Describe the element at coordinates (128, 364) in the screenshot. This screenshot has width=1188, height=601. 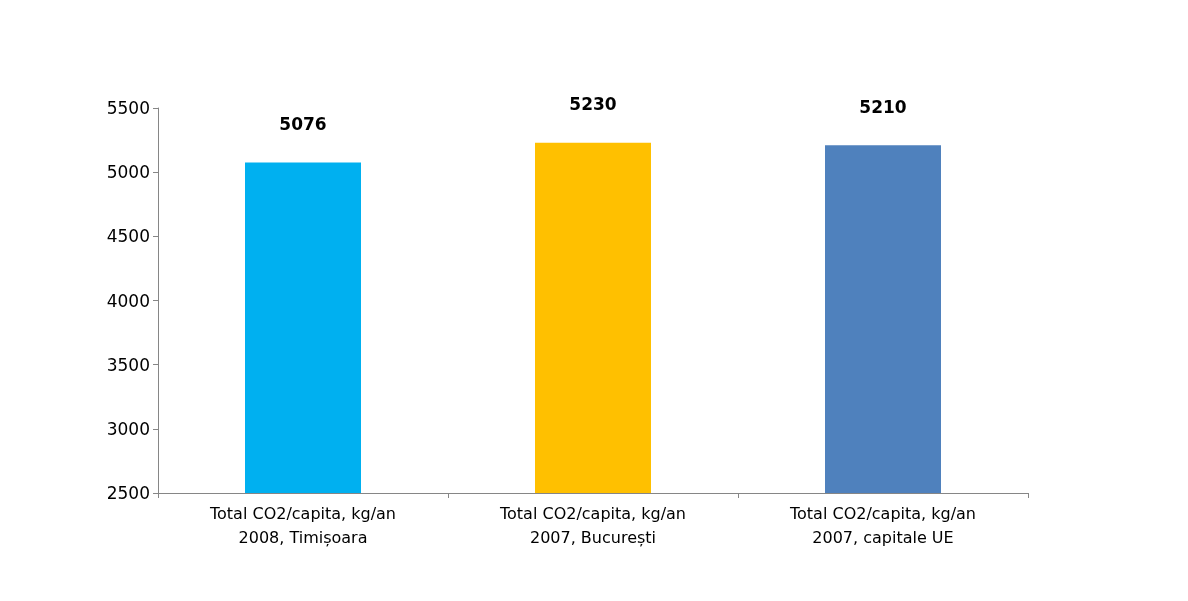
I see `y-tick-label: 3500` at that location.